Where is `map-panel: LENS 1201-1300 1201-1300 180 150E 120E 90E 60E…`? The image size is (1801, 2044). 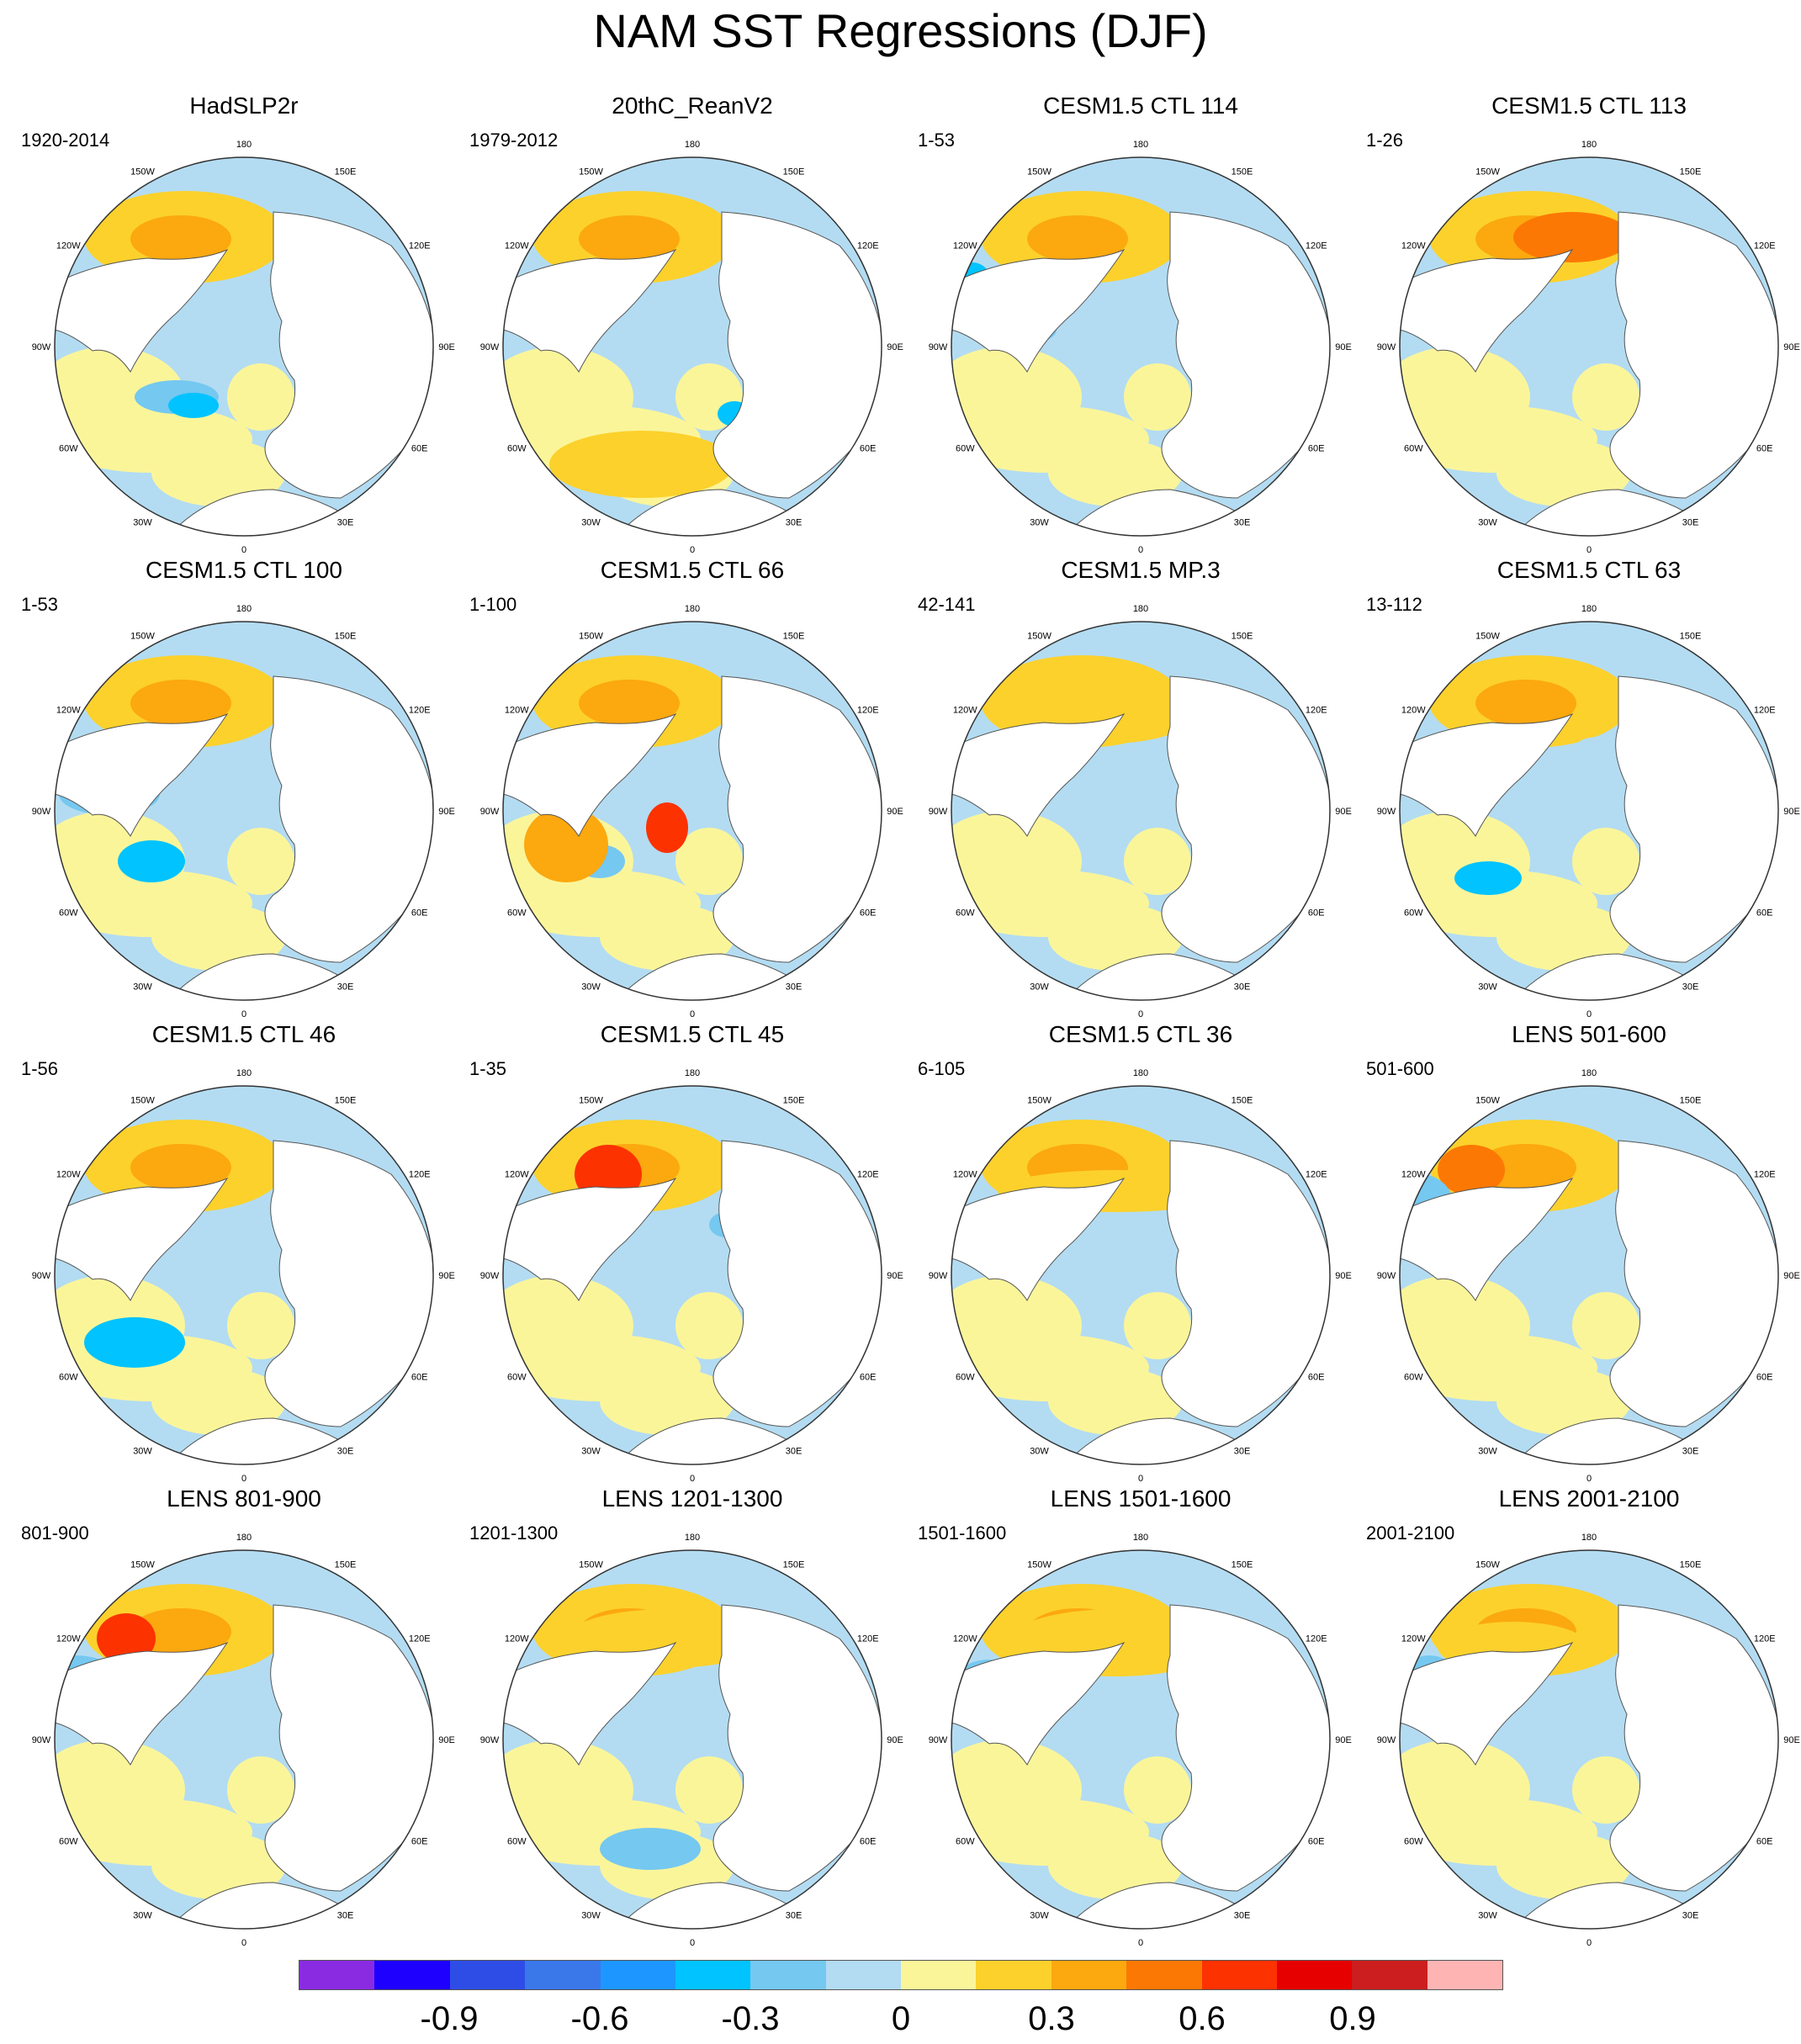
map-panel: LENS 1201-1300 1201-1300 180 150E 120E 90E 60E… is located at coordinates (692, 1717).